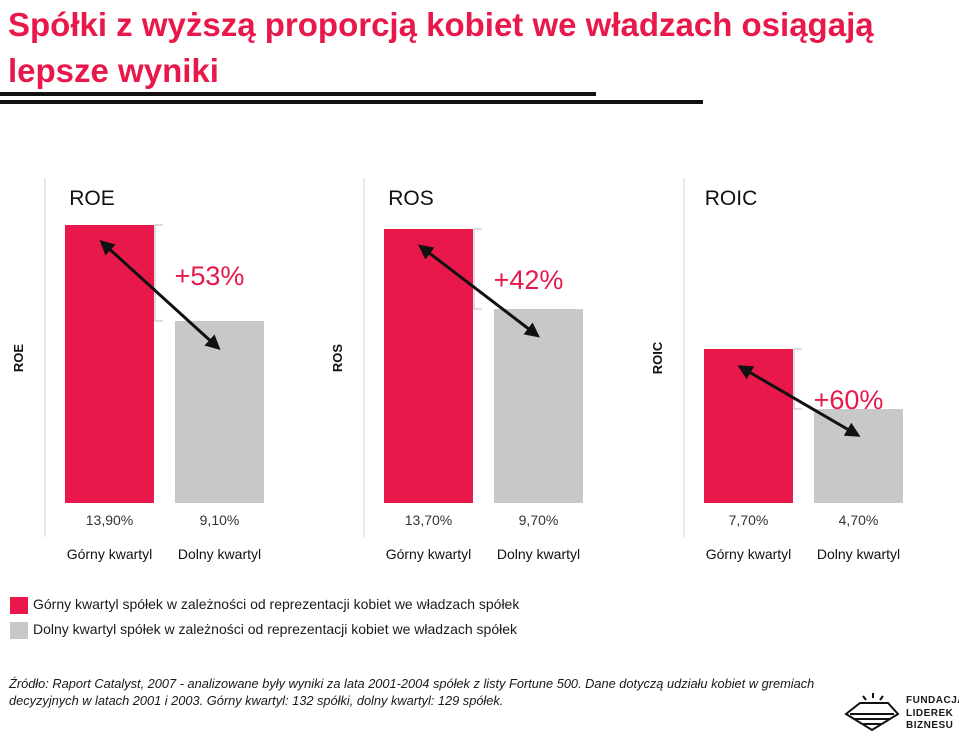  I want to click on difference-label: +53%, so click(210, 276).